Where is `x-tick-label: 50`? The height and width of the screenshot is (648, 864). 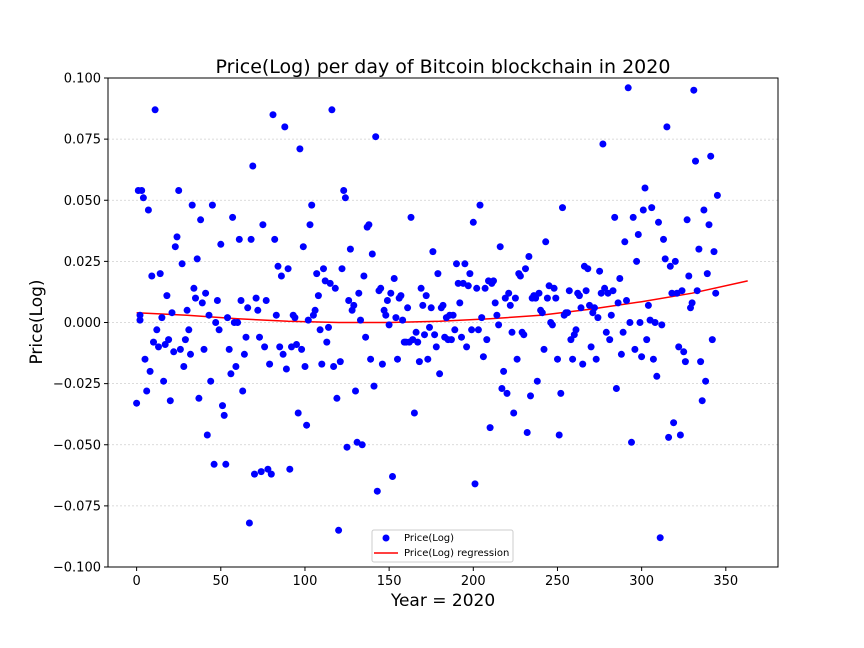
x-tick-label: 50 is located at coordinates (221, 581).